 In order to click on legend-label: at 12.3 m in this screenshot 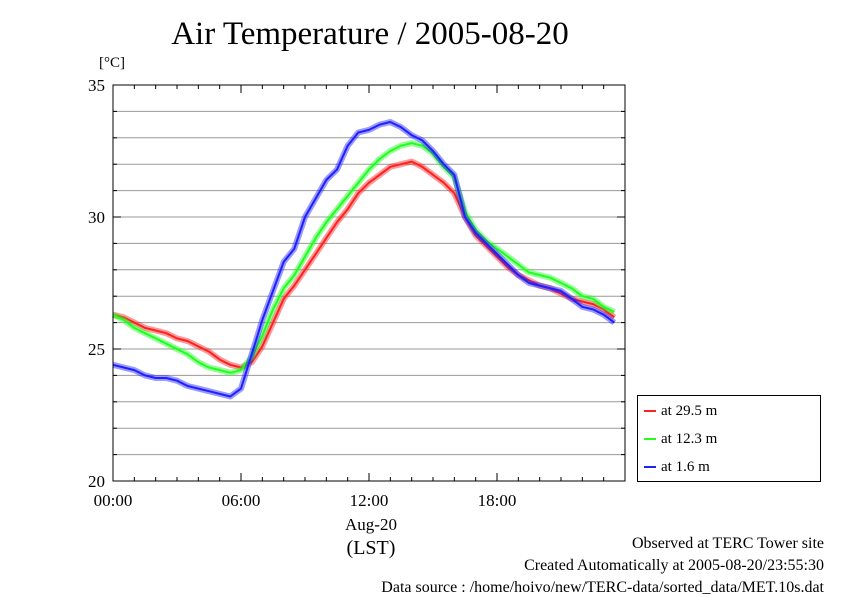, I will do `click(689, 438)`.